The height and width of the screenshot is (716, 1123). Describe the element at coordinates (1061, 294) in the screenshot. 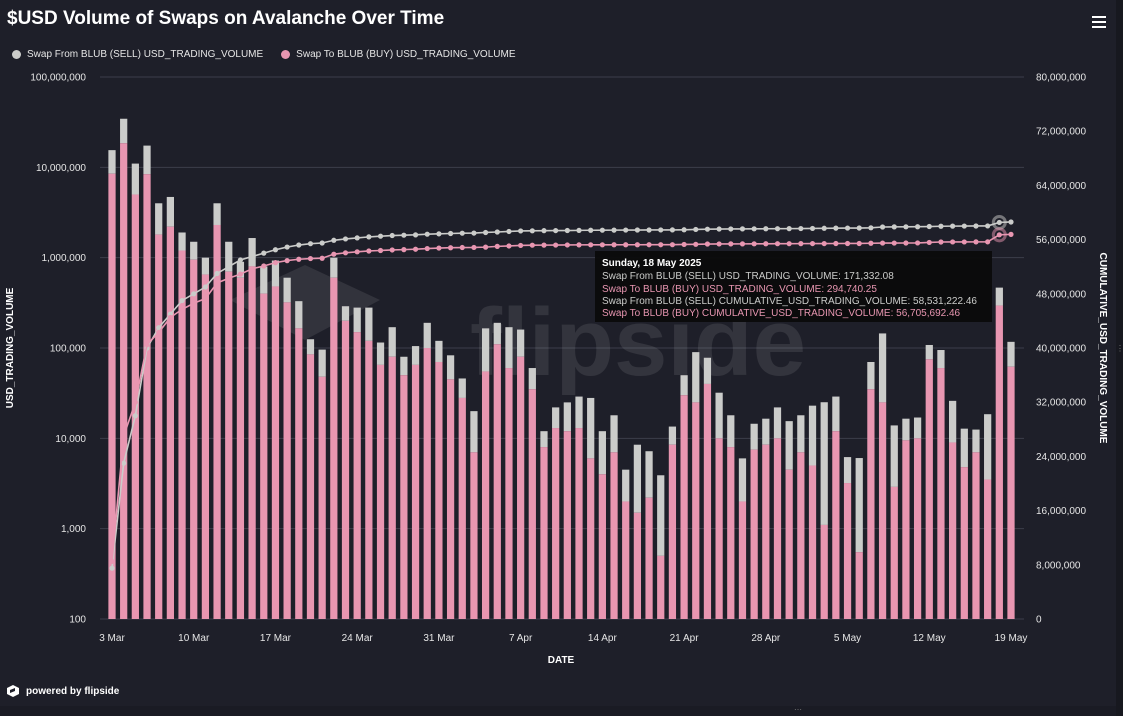

I see `y2-tick-label: 48,000,000` at that location.